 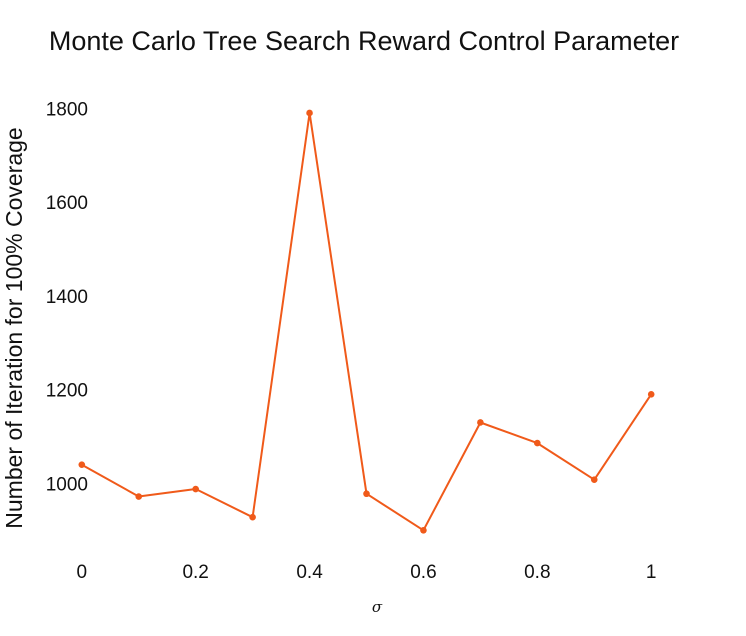 I want to click on x-tick-label: 0.2, so click(x=195, y=572).